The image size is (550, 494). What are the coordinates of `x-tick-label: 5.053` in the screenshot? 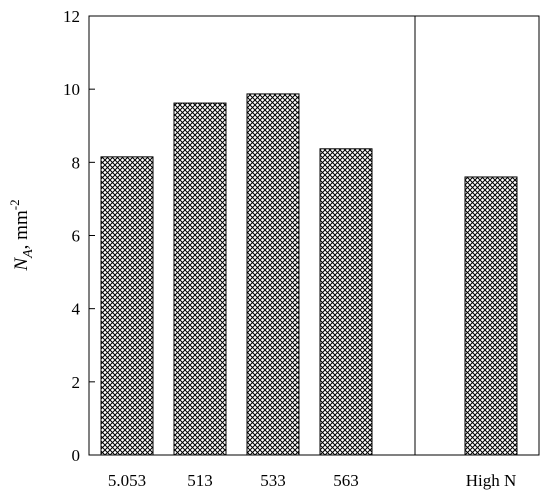 It's located at (127, 480).